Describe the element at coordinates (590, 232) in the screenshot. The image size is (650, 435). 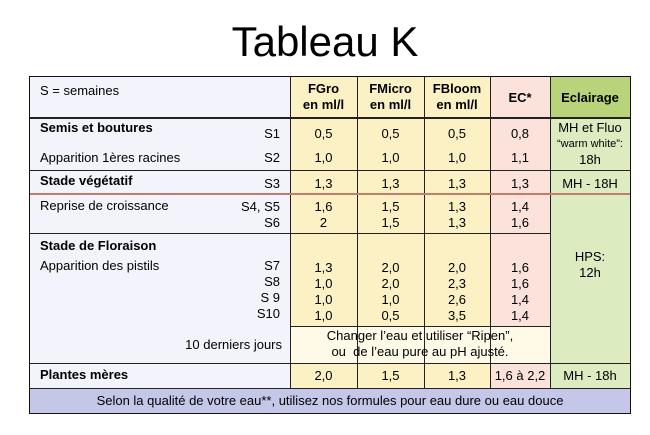
I see `eclairage-column-bg` at that location.